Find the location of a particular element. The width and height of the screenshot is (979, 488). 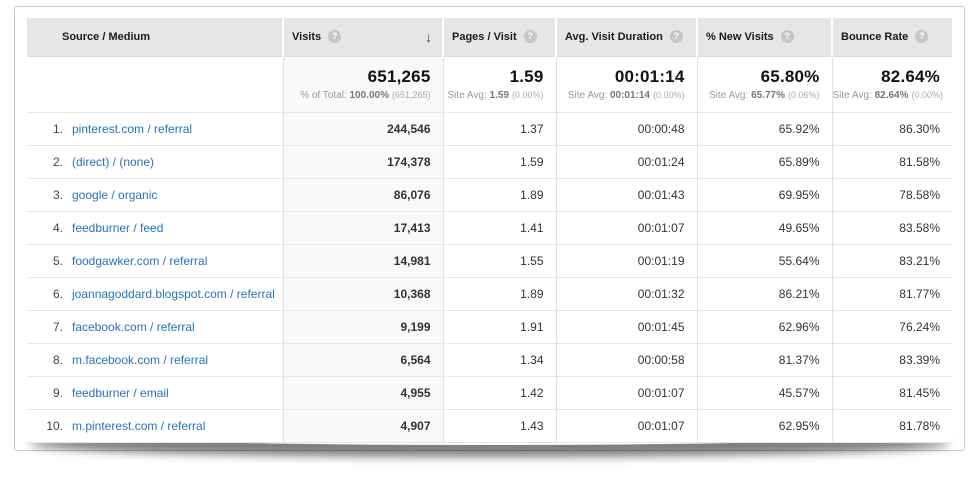

source-medium-link: joannagoddard.blogspot.com / referral is located at coordinates (173, 293).